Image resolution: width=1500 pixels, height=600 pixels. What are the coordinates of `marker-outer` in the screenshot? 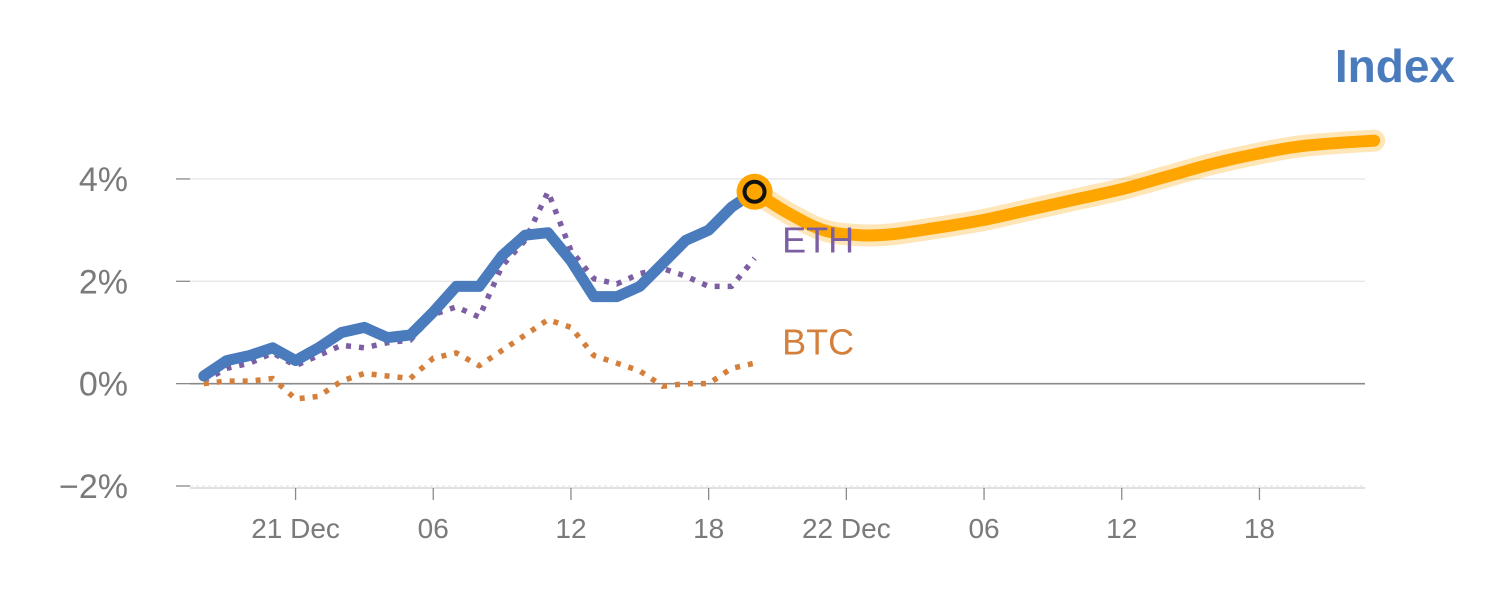 It's located at (754, 191).